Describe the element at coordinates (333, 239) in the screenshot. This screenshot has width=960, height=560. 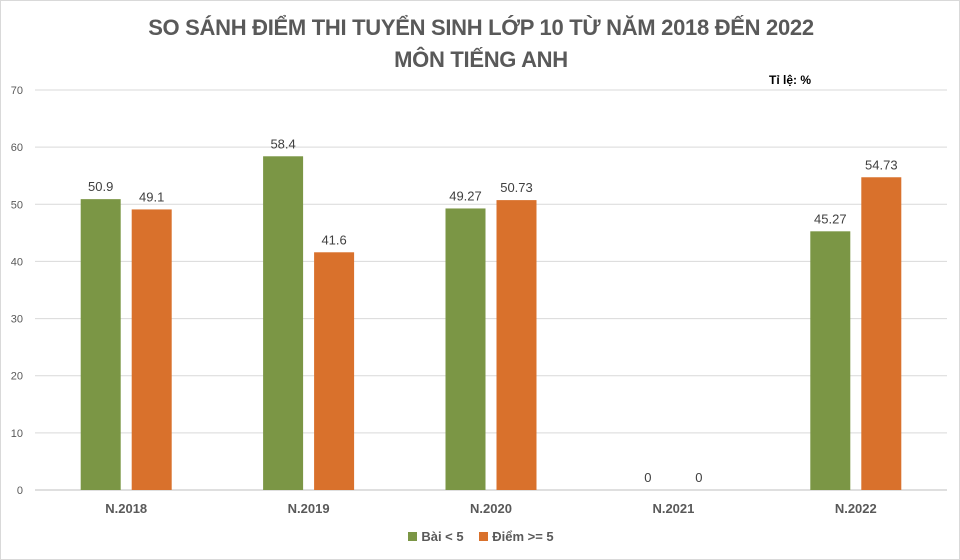
I see `data-label: 41.6` at that location.